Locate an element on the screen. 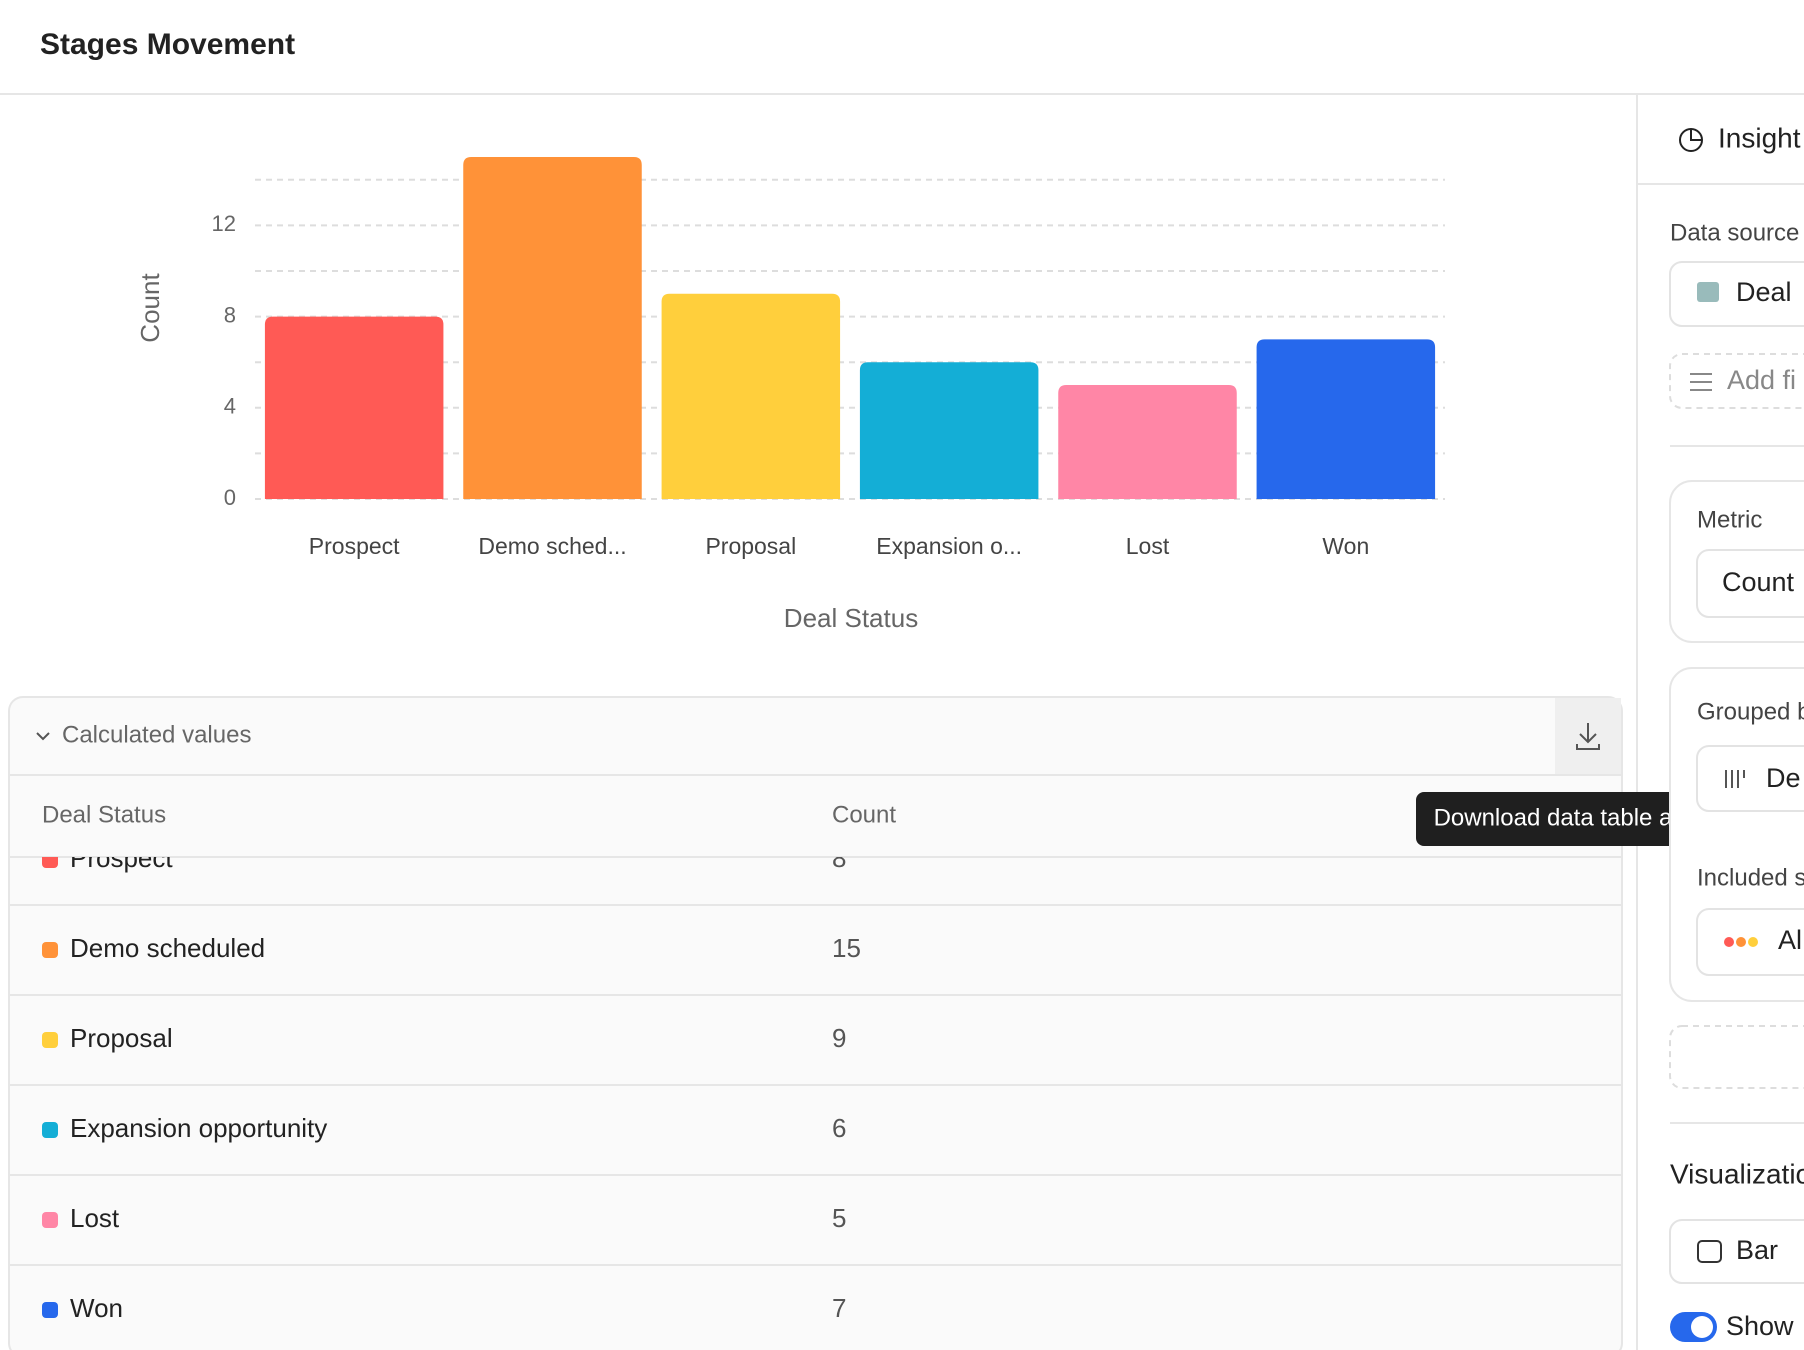 The height and width of the screenshot is (1350, 1804). label: Grouped b is located at coordinates (1750, 711).